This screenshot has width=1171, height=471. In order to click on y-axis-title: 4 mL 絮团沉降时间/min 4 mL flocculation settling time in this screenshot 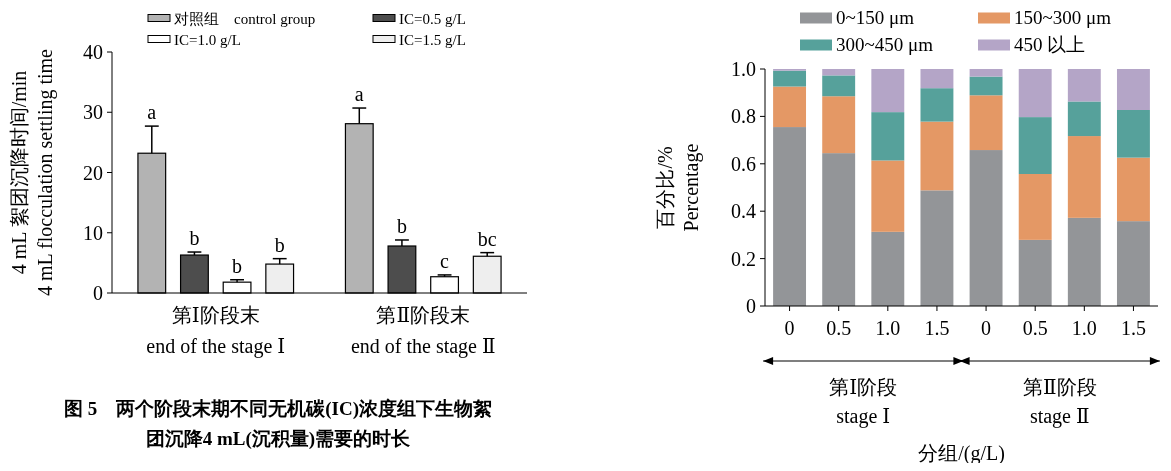, I will do `click(32, 172)`.